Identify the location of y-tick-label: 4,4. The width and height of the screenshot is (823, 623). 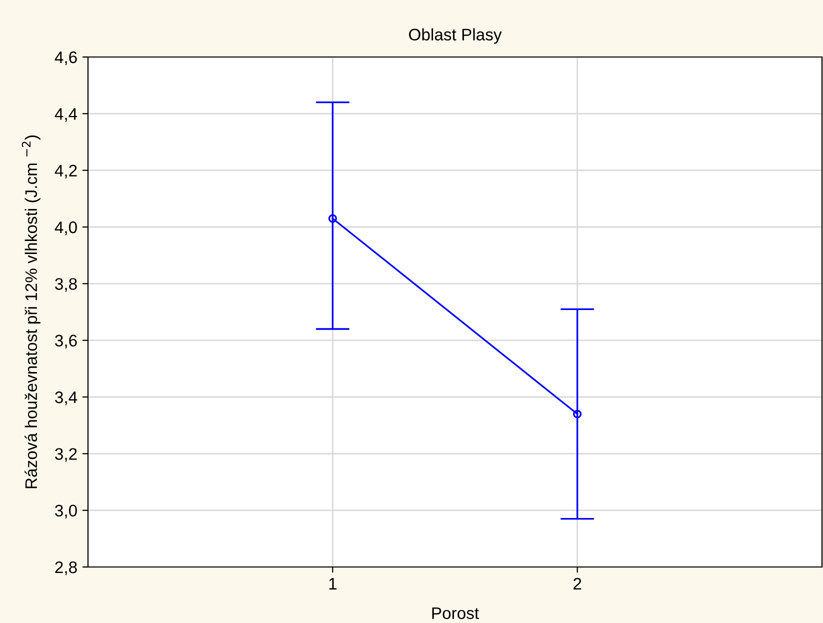
(66, 115).